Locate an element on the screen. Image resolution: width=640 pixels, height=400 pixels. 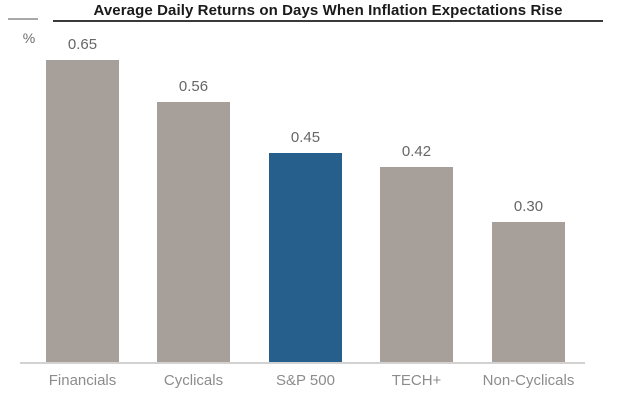
category-label-non-cyclicals: Non-Cyclicals is located at coordinates (528, 380).